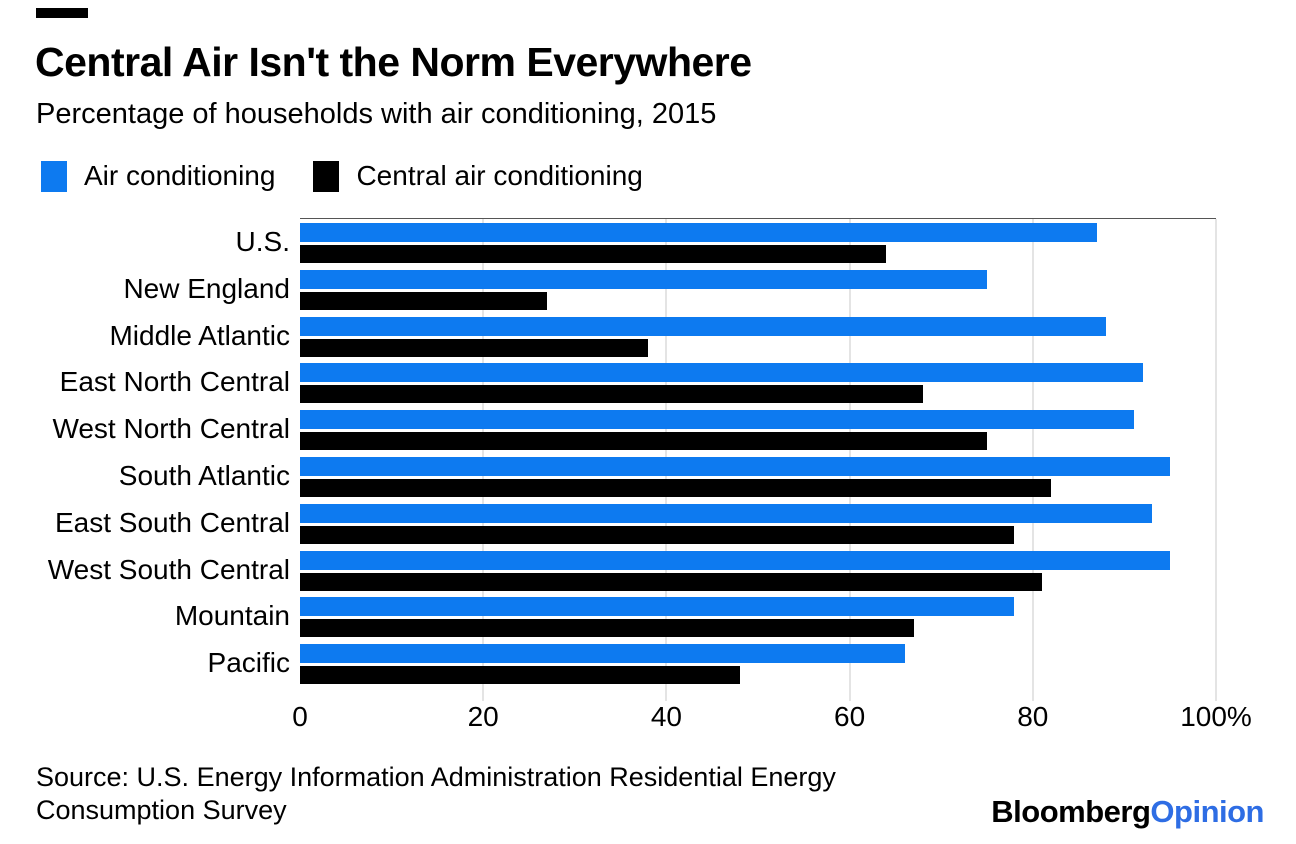 The width and height of the screenshot is (1296, 844). What do you see at coordinates (735, 466) in the screenshot?
I see `bar-air-conditioning-south-atlantic` at bounding box center [735, 466].